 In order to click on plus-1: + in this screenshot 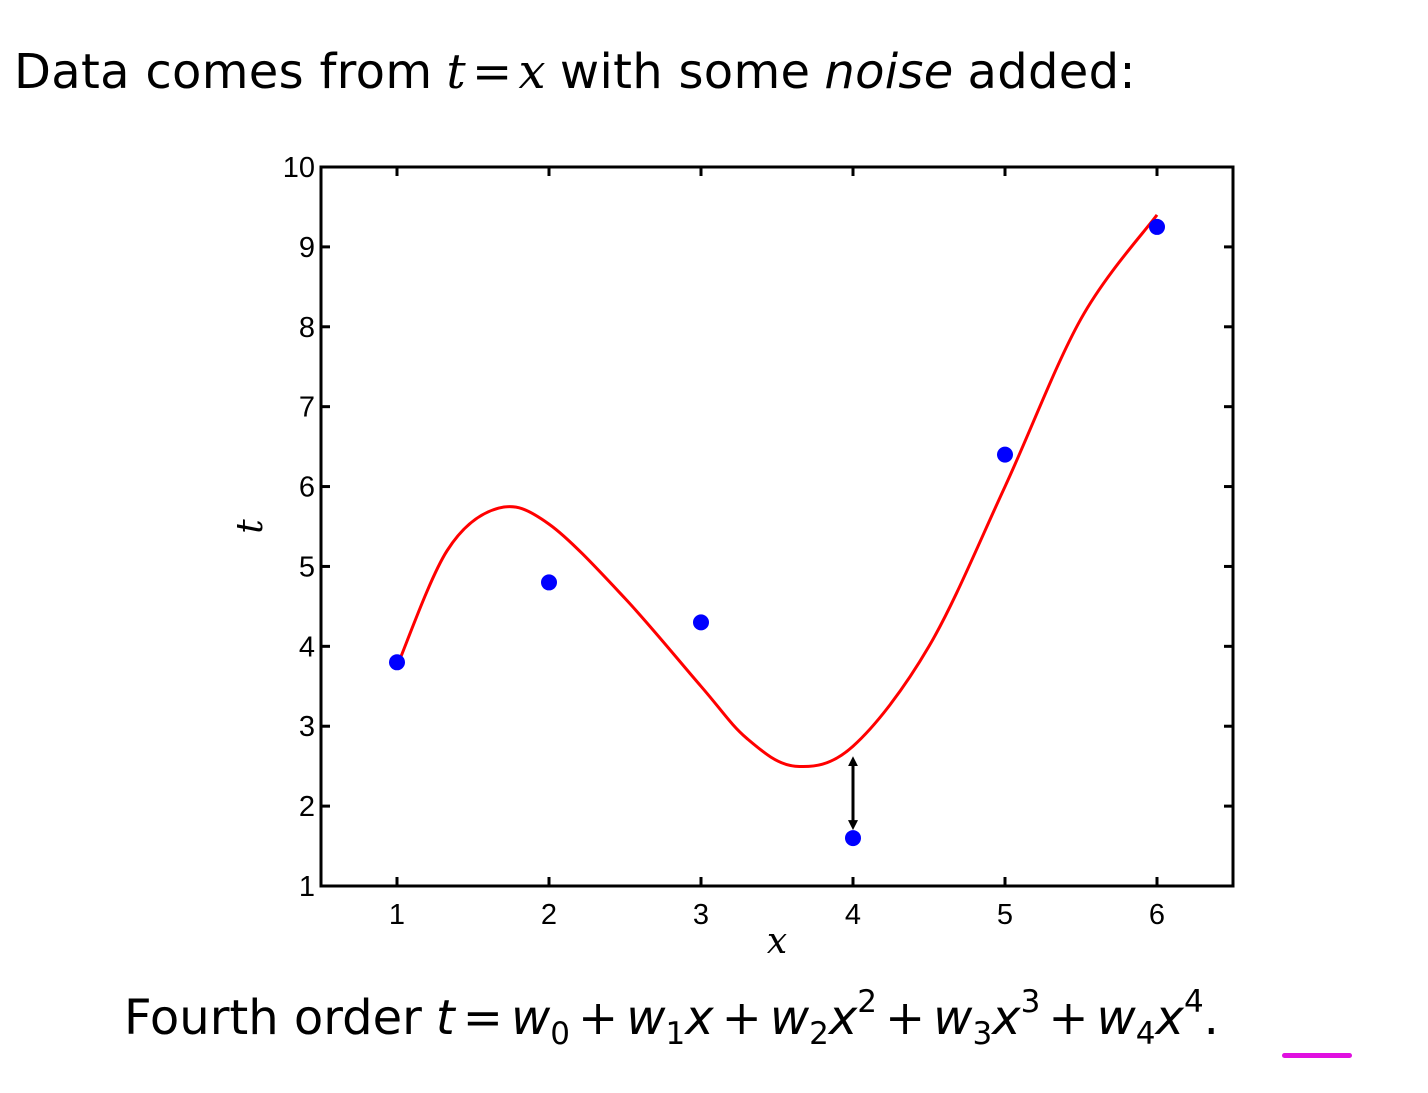, I will do `click(598, 1018)`.